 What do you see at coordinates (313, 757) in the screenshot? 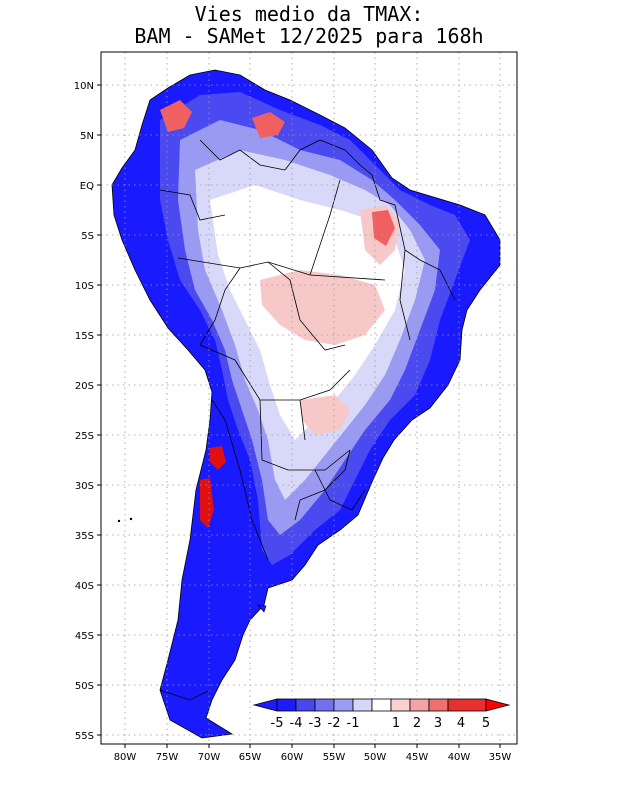
I see `longitude-labels: 80W 75W 70W 65W 60W 55W 50W 45W 40W 35W` at bounding box center [313, 757].